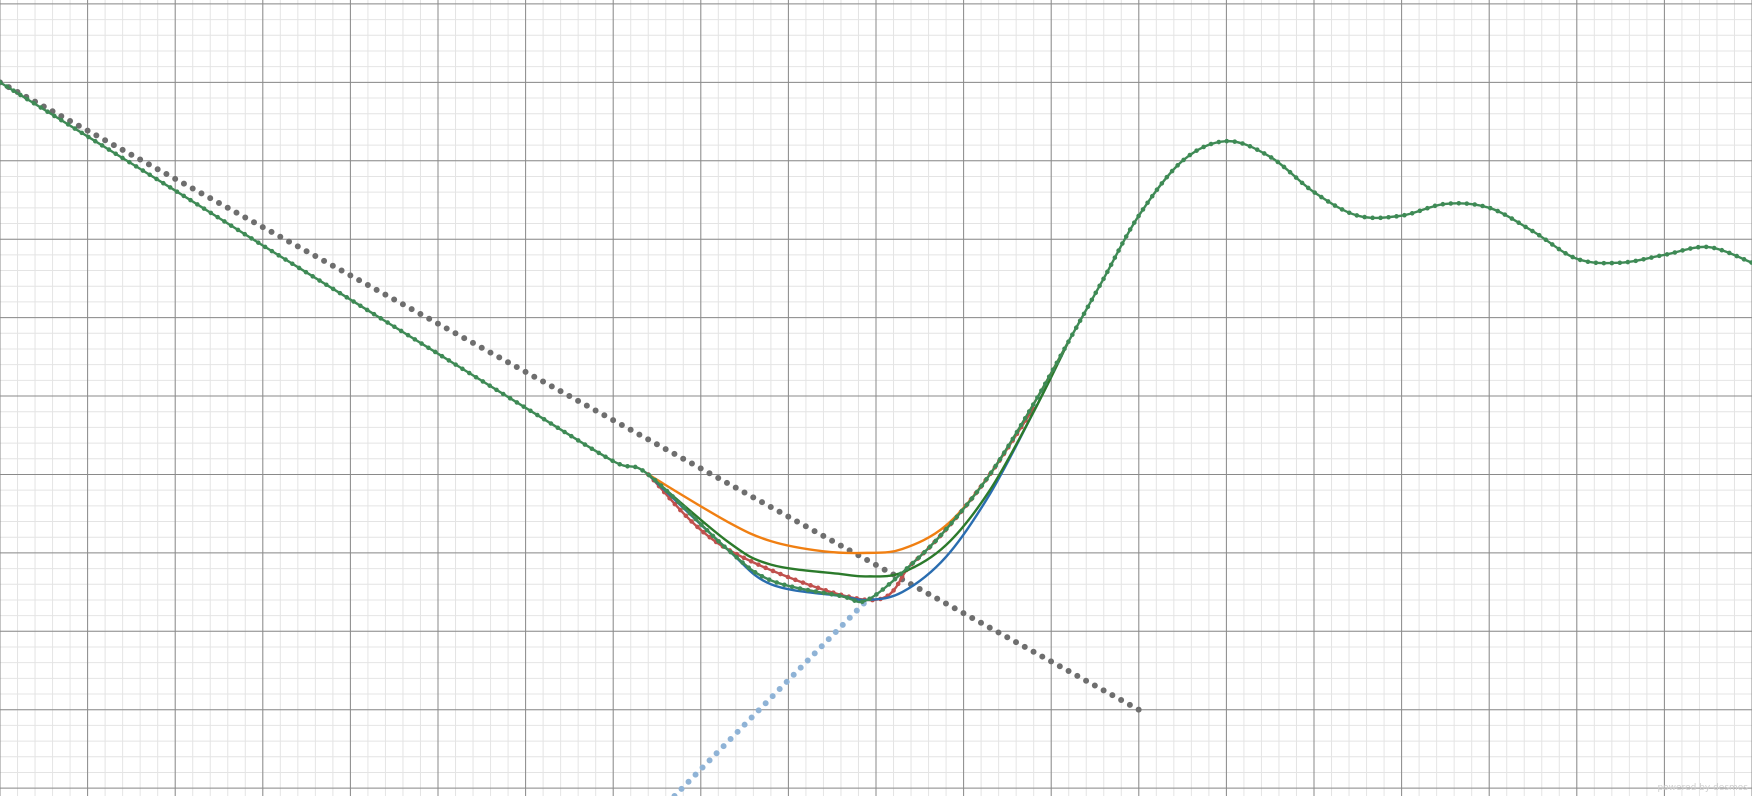  I want to click on watermark-text: powered by desmos, so click(1702, 788).